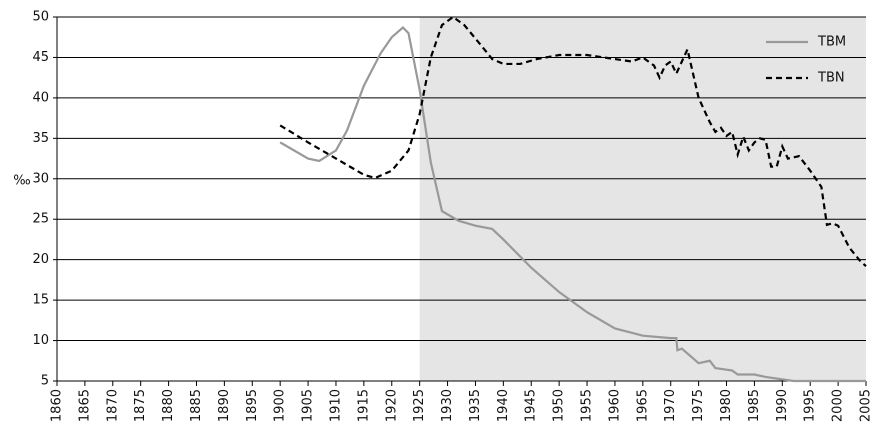  I want to click on y-tick-label: 25, so click(40, 219).